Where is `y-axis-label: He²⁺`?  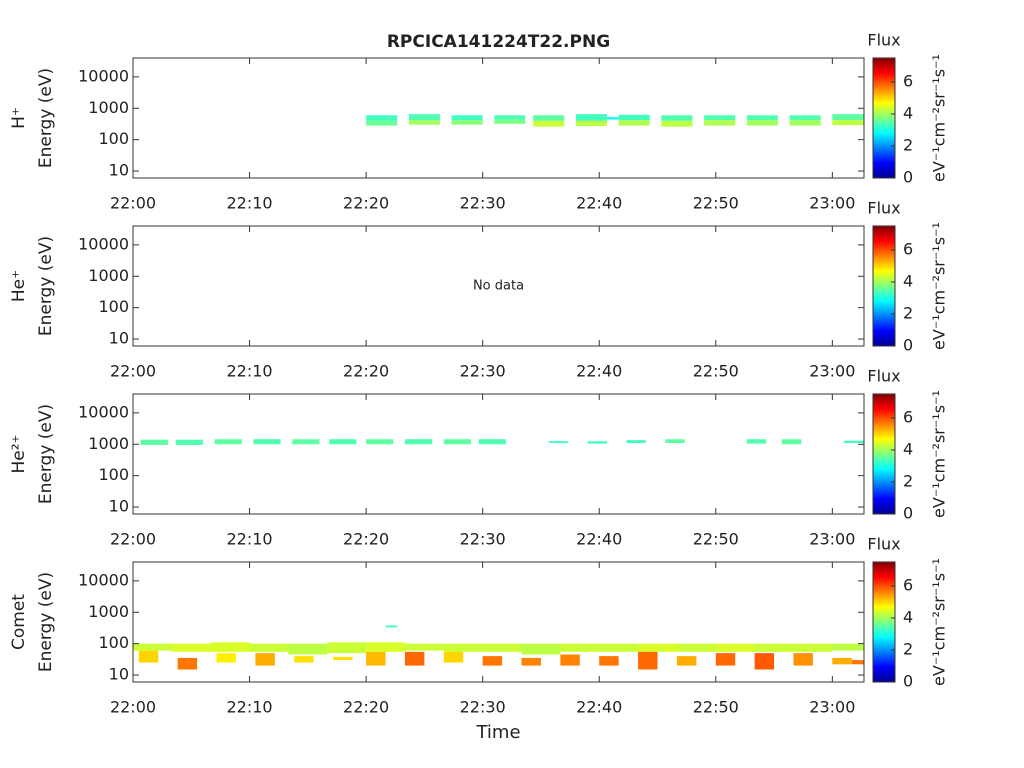
y-axis-label: He²⁺ is located at coordinates (19, 453).